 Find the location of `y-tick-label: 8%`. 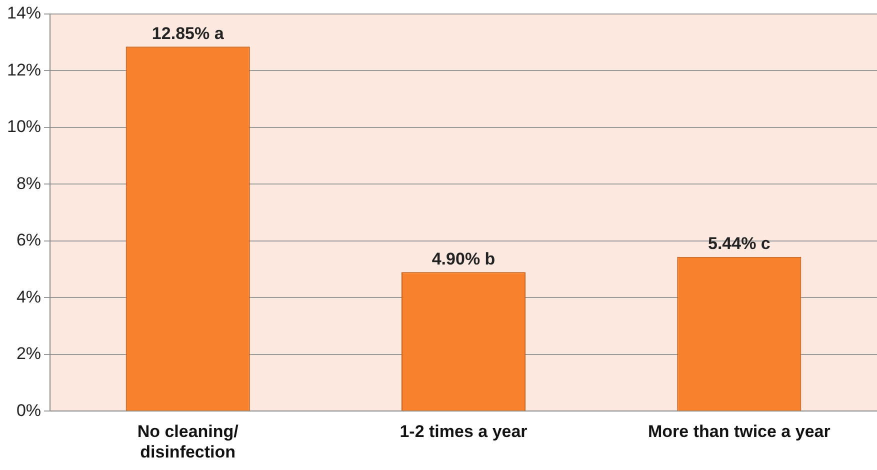

y-tick-label: 8% is located at coordinates (29, 183).